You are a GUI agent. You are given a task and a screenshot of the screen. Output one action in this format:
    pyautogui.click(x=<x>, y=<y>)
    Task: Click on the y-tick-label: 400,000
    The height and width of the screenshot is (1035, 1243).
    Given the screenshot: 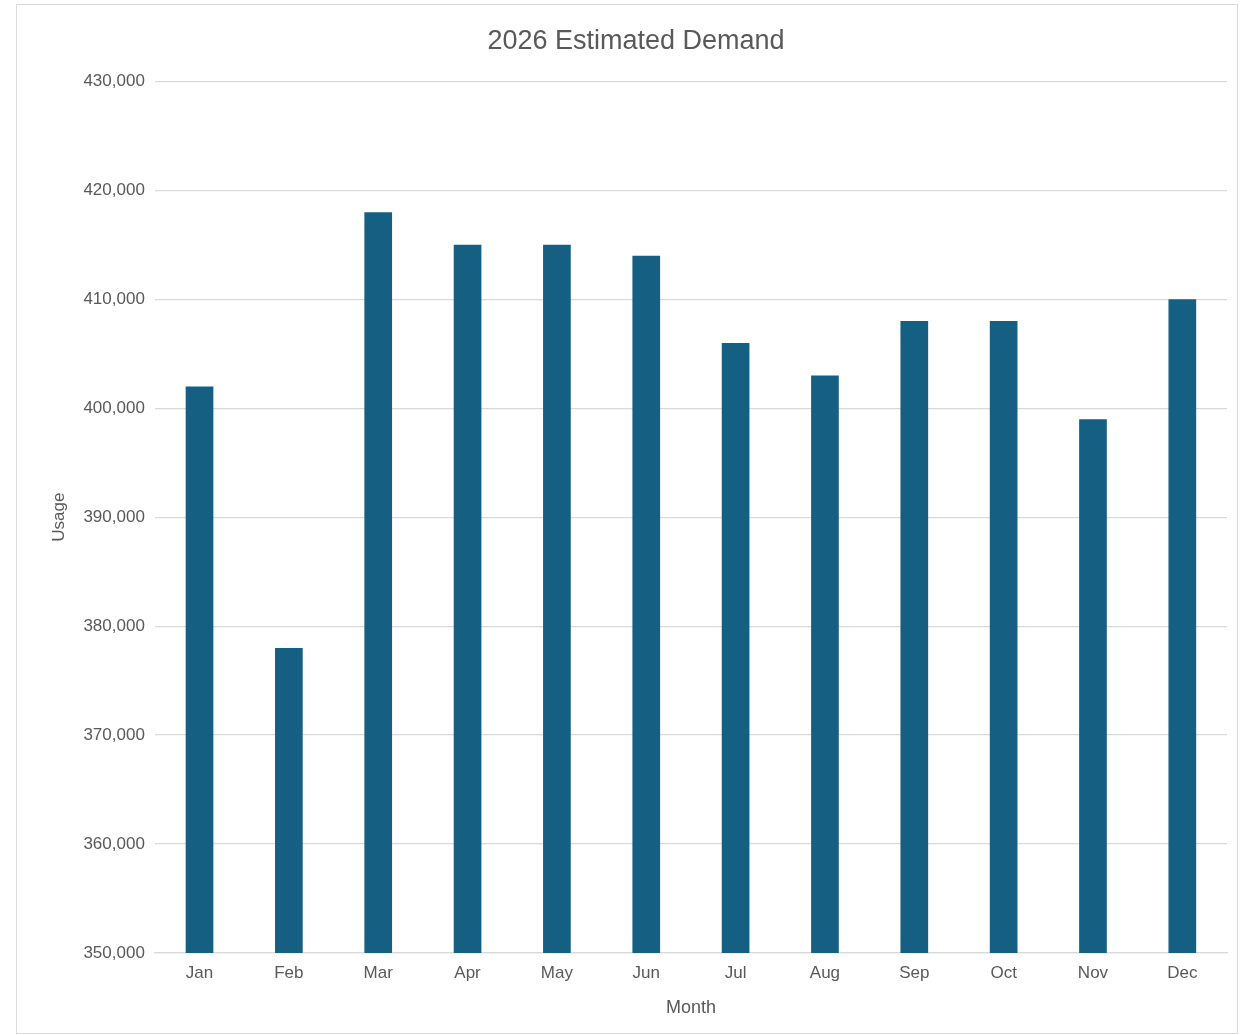 What is the action you would take?
    pyautogui.click(x=114, y=407)
    